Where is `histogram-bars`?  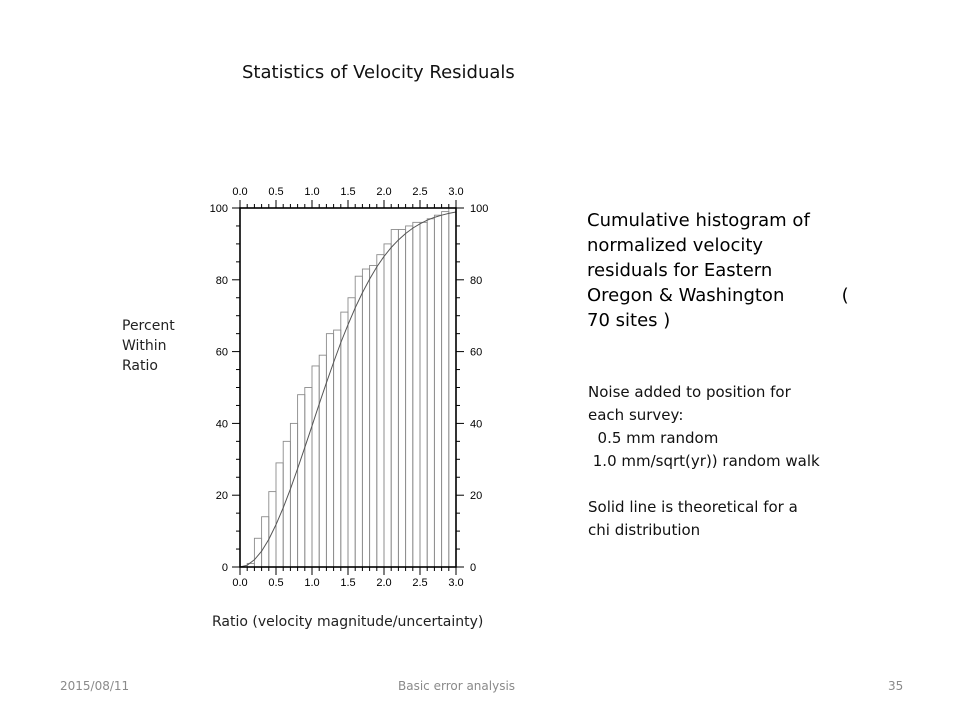
histogram-bars is located at coordinates (351, 387).